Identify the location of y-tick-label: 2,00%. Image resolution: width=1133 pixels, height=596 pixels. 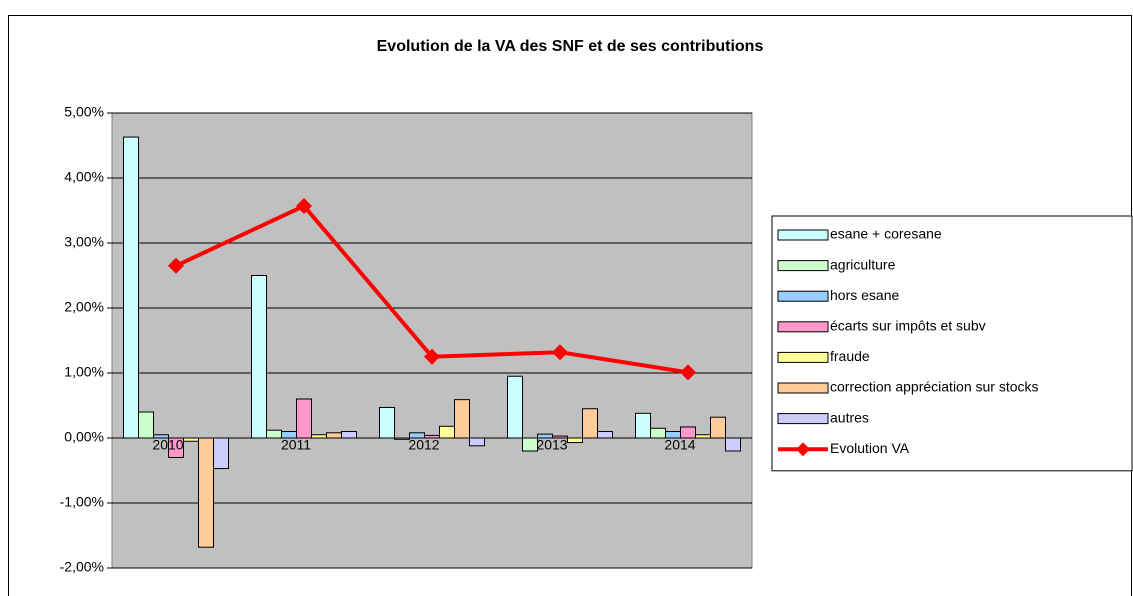
(84, 307).